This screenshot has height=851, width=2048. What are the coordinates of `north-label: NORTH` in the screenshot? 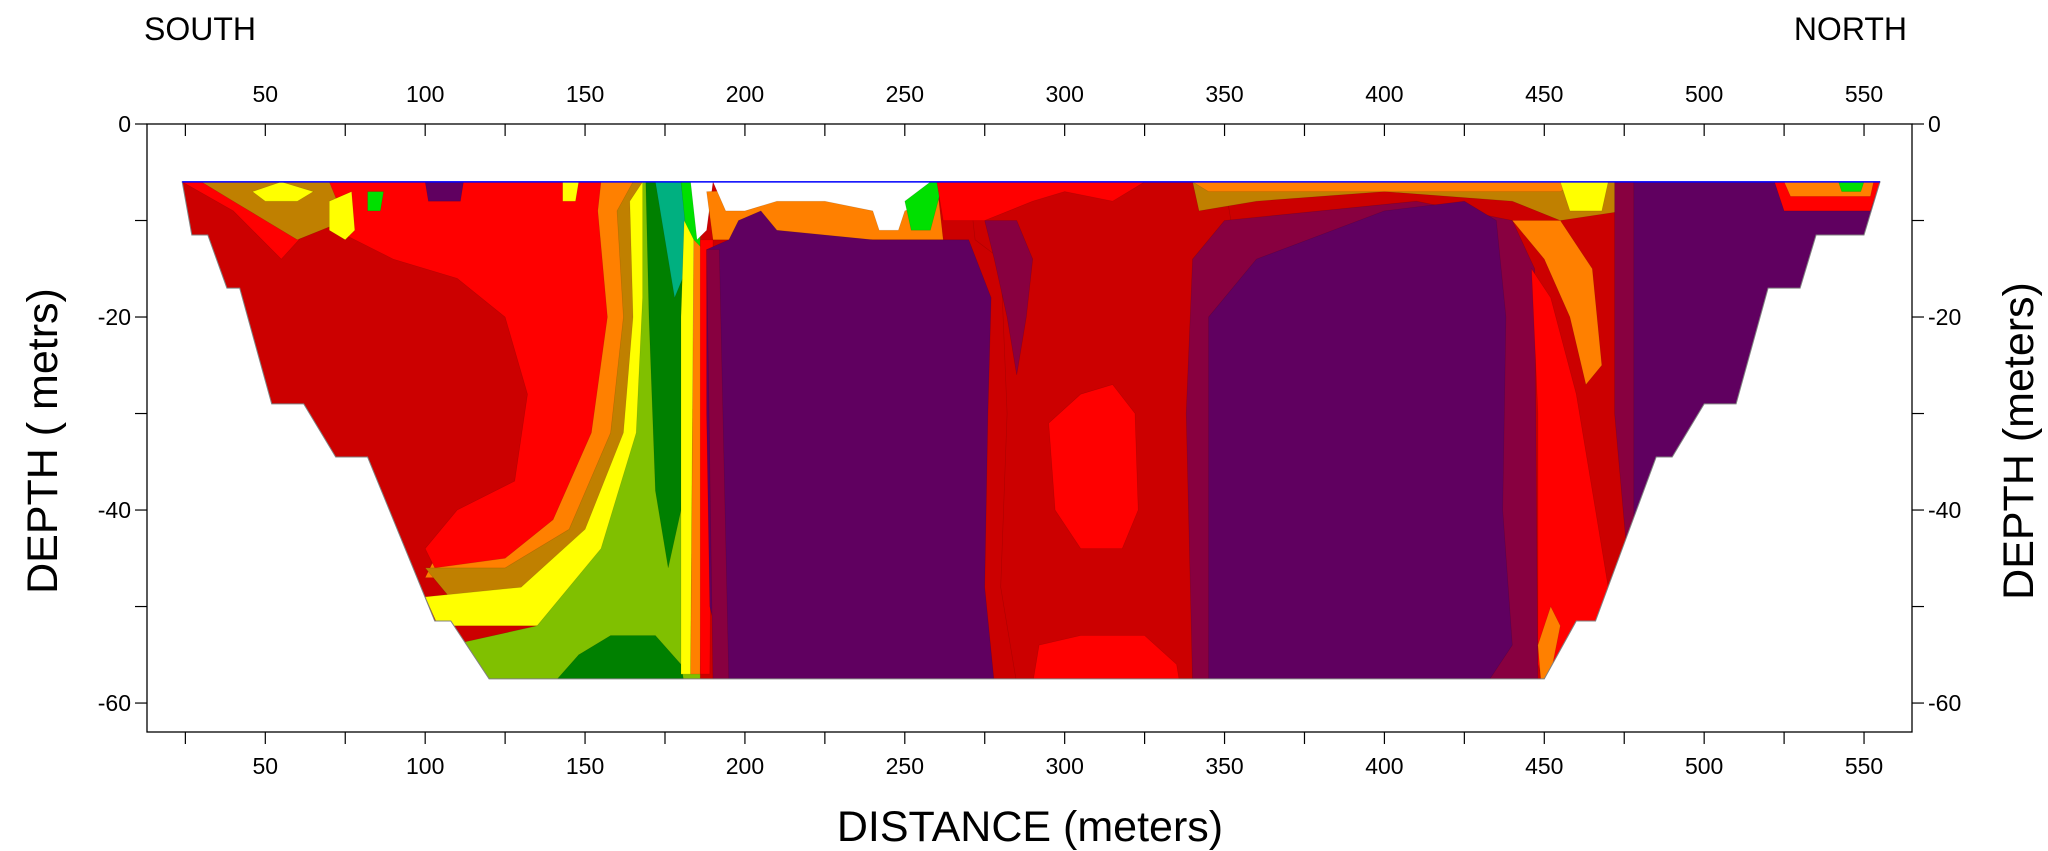 It's located at (1850, 29).